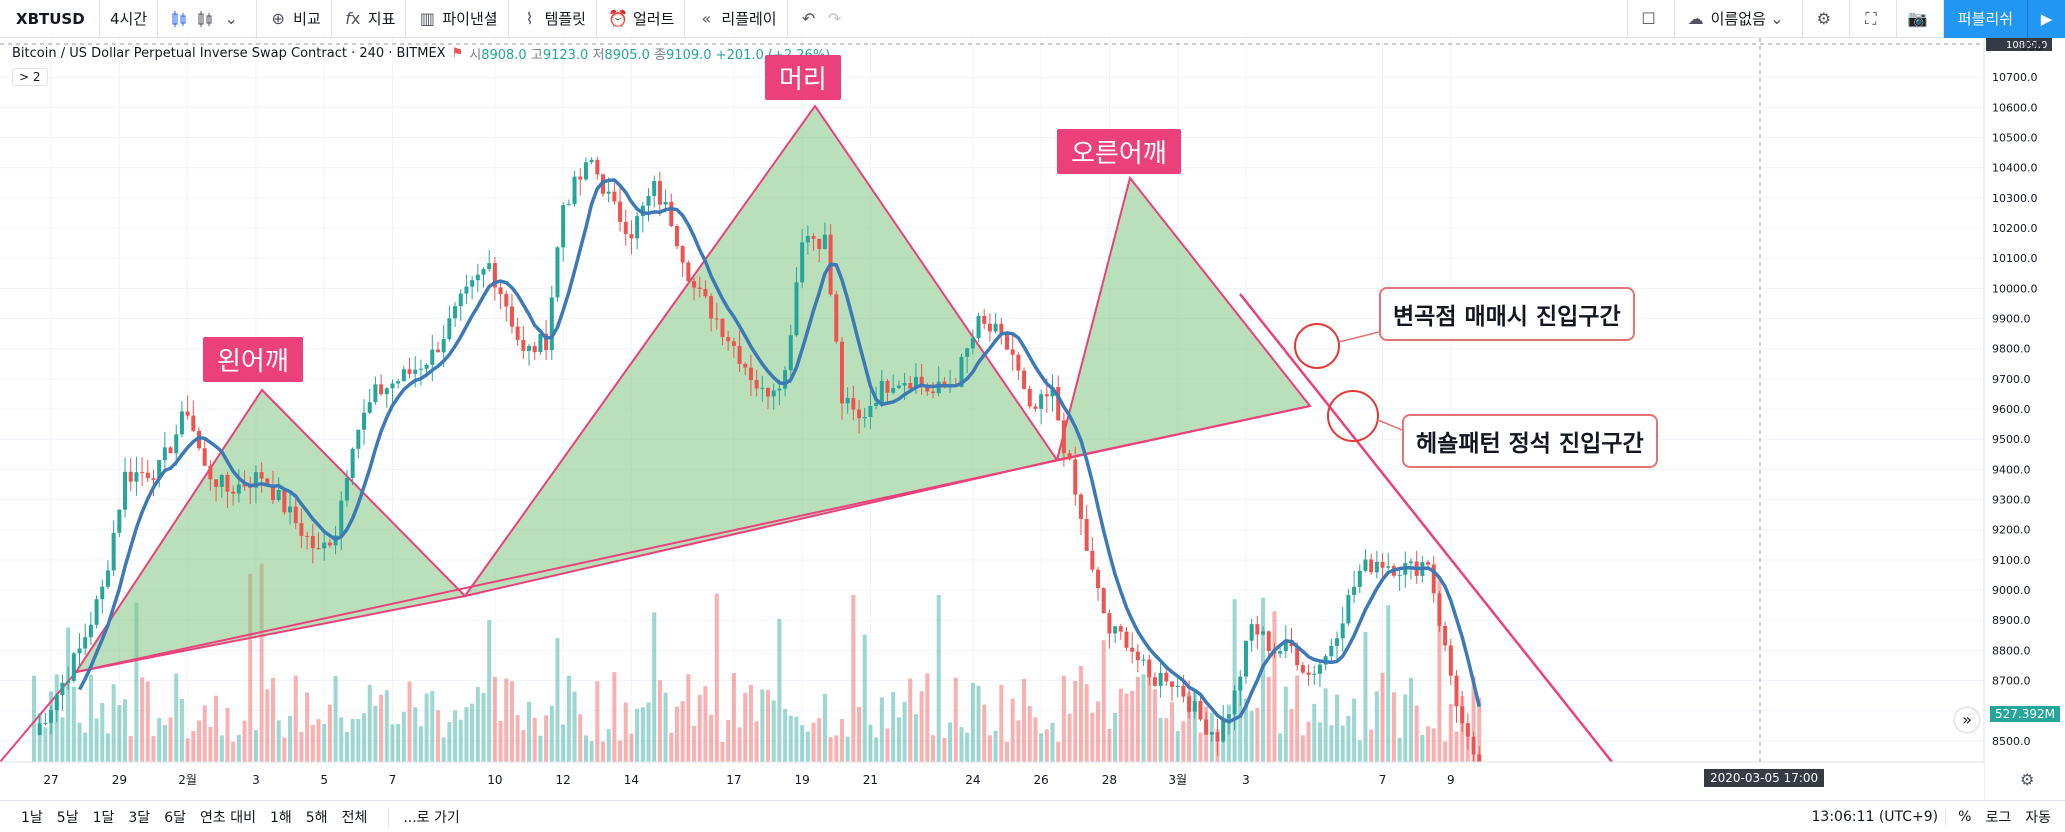  What do you see at coordinates (2015, 228) in the screenshot?
I see `price-tick-label: 10200.0` at bounding box center [2015, 228].